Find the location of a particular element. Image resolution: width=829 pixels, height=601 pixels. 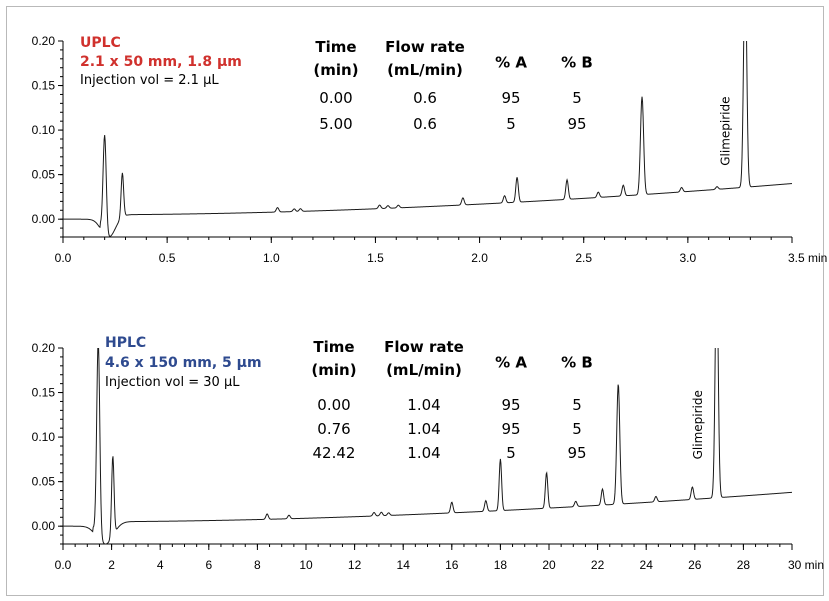

x-tick-label: 14 is located at coordinates (404, 565).